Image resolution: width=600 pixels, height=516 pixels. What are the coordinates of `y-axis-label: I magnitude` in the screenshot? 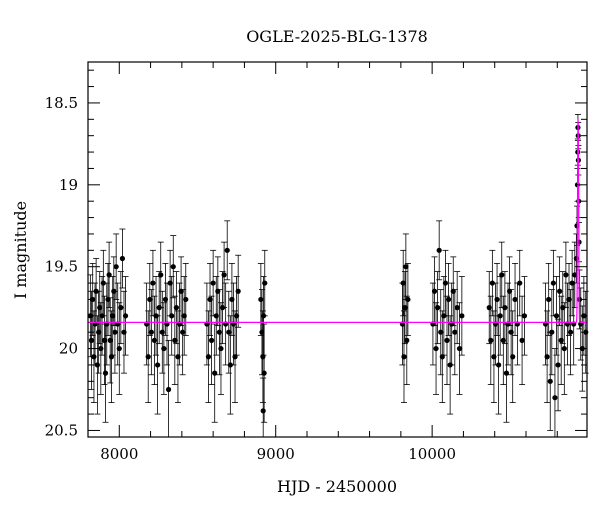 It's located at (20, 250).